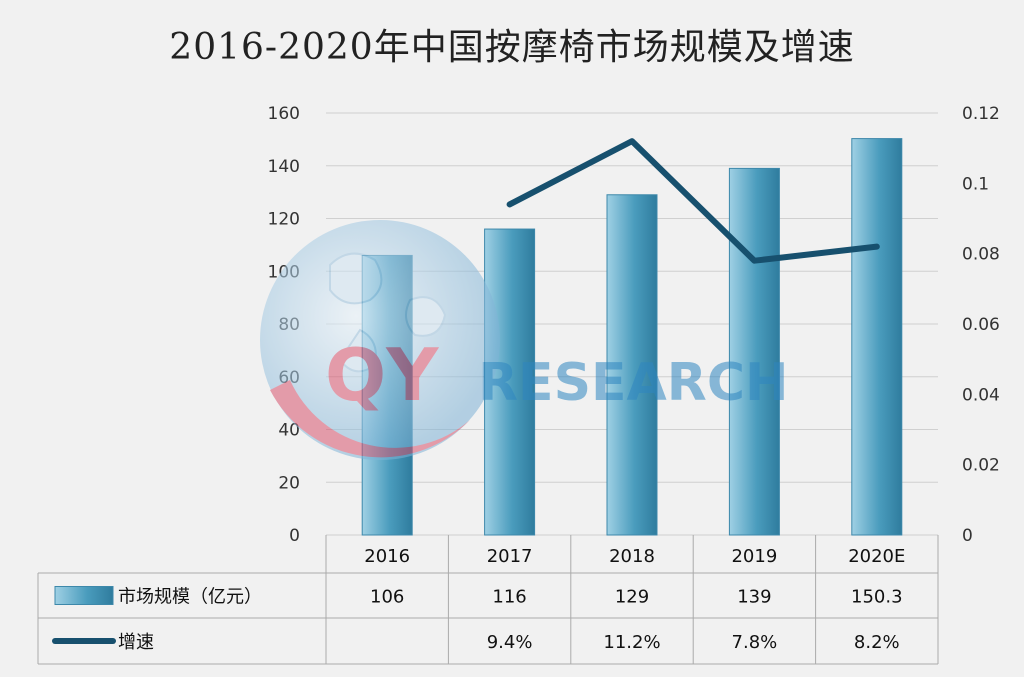 The width and height of the screenshot is (1024, 677). I want to click on globe-icon, so click(380, 340).